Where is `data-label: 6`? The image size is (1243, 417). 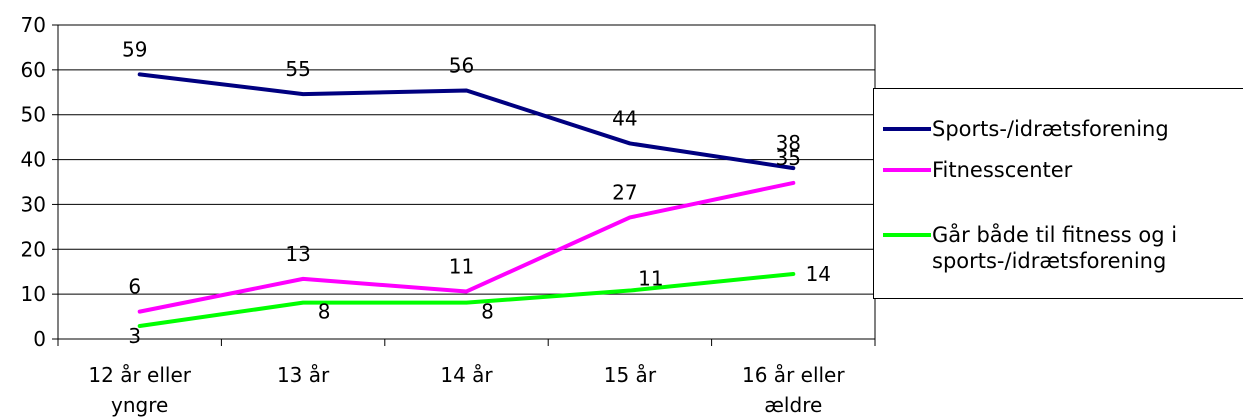 data-label: 6 is located at coordinates (134, 287).